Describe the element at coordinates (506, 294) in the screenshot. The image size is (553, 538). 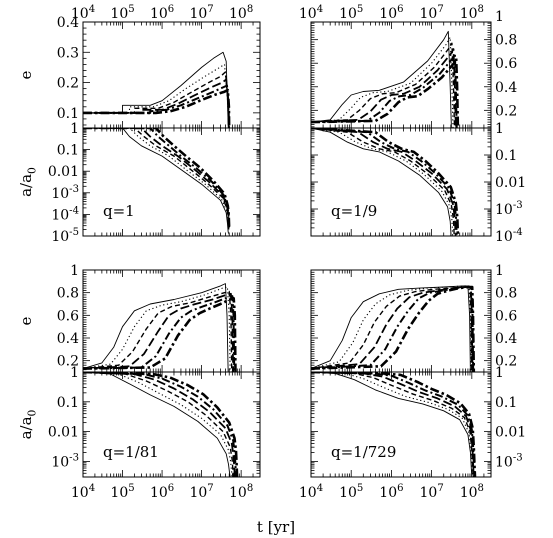
I see `y-tick-label: 0.8` at that location.